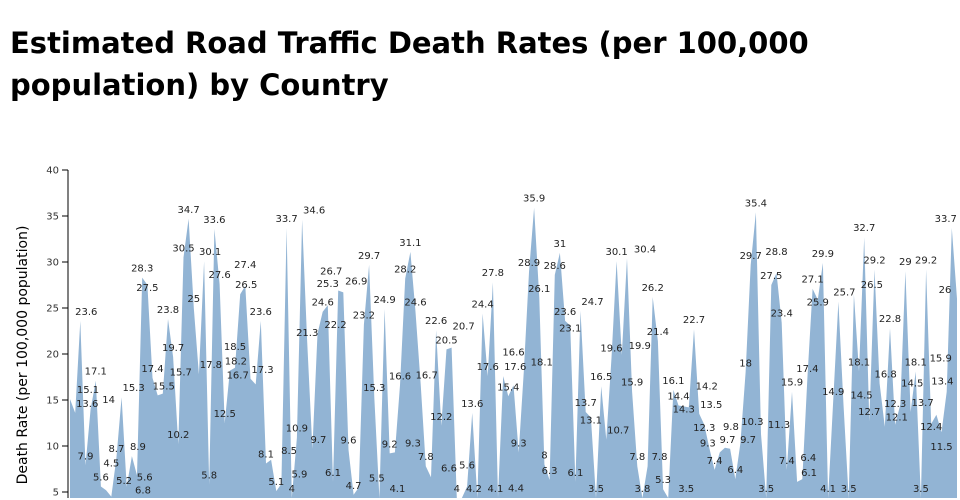 This screenshot has height=500, width=960. I want to click on data-label: 18, so click(745, 363).